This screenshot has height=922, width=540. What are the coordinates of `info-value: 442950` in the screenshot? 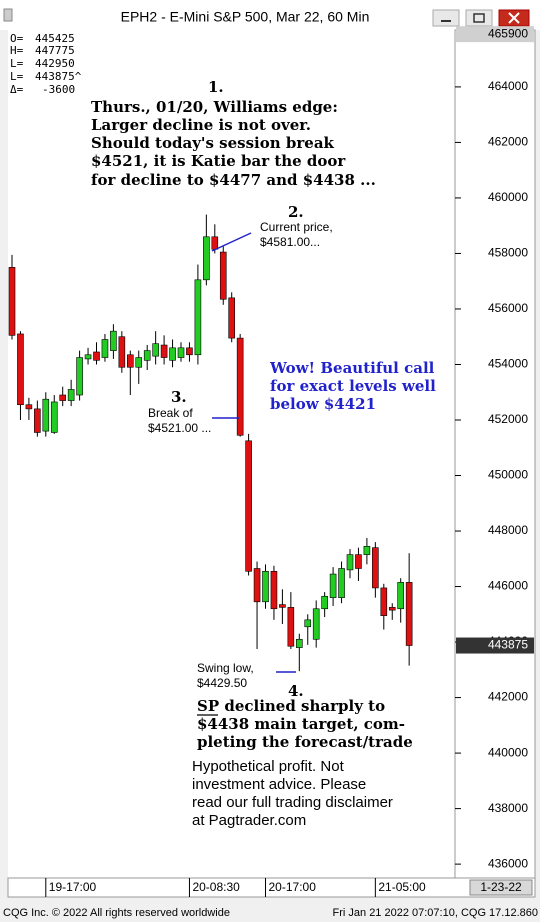 It's located at (55, 63).